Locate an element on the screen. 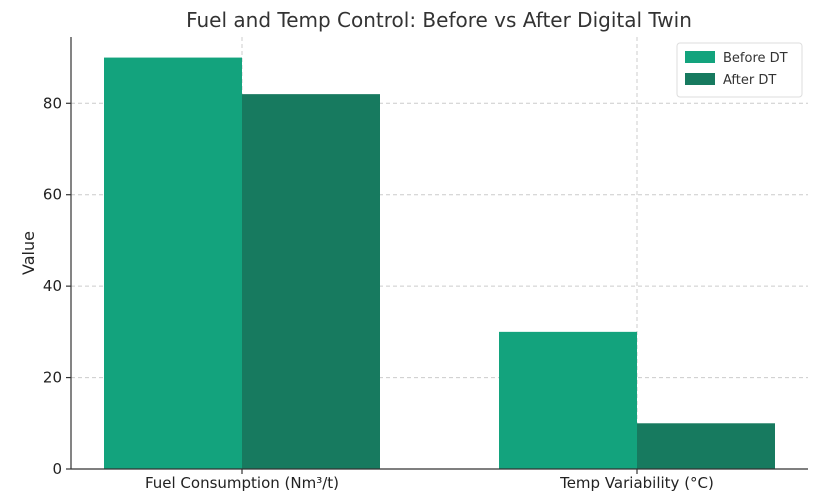  legend-label-1: After DT is located at coordinates (749, 80).